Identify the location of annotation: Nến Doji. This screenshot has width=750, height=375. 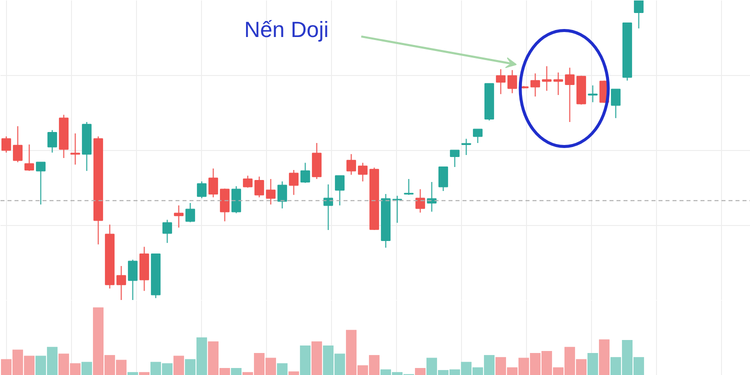
(286, 29).